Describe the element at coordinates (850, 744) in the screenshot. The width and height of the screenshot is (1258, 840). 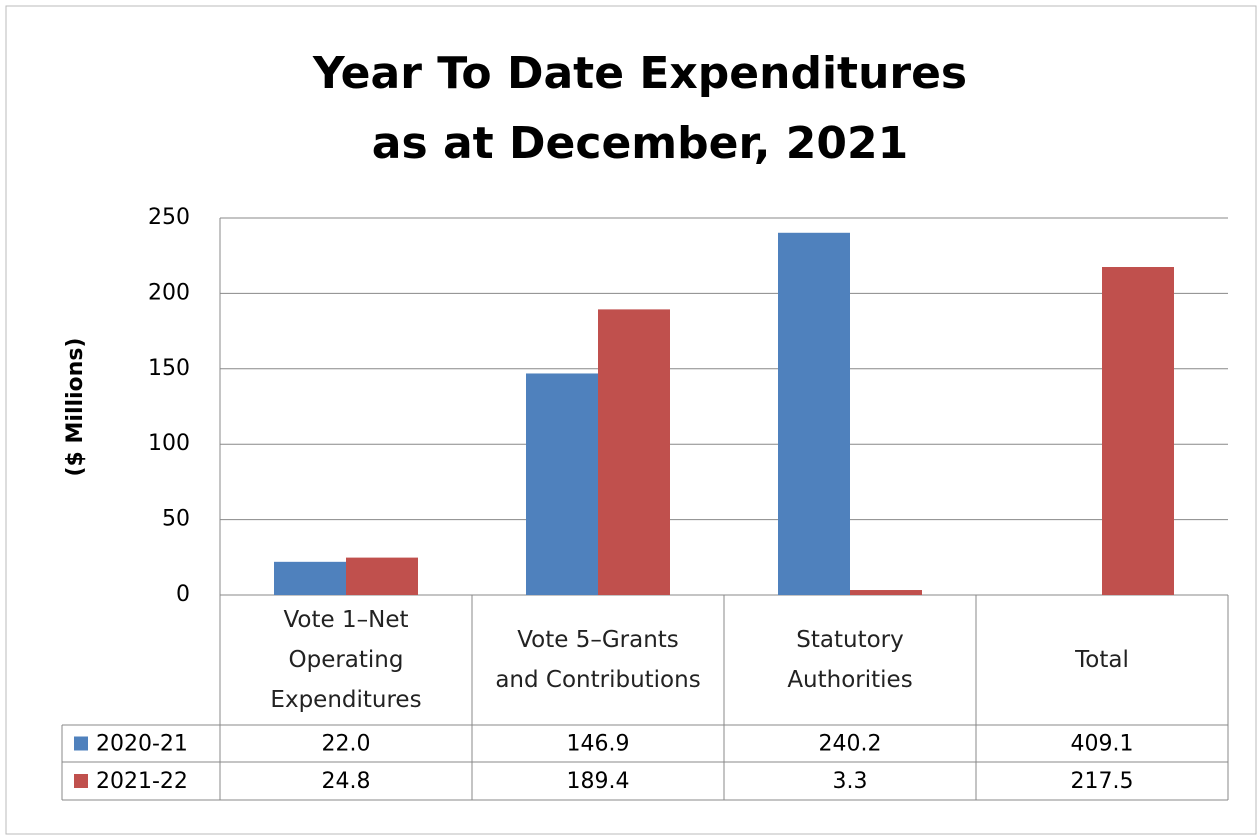
I see `table-value: 240.2` at that location.